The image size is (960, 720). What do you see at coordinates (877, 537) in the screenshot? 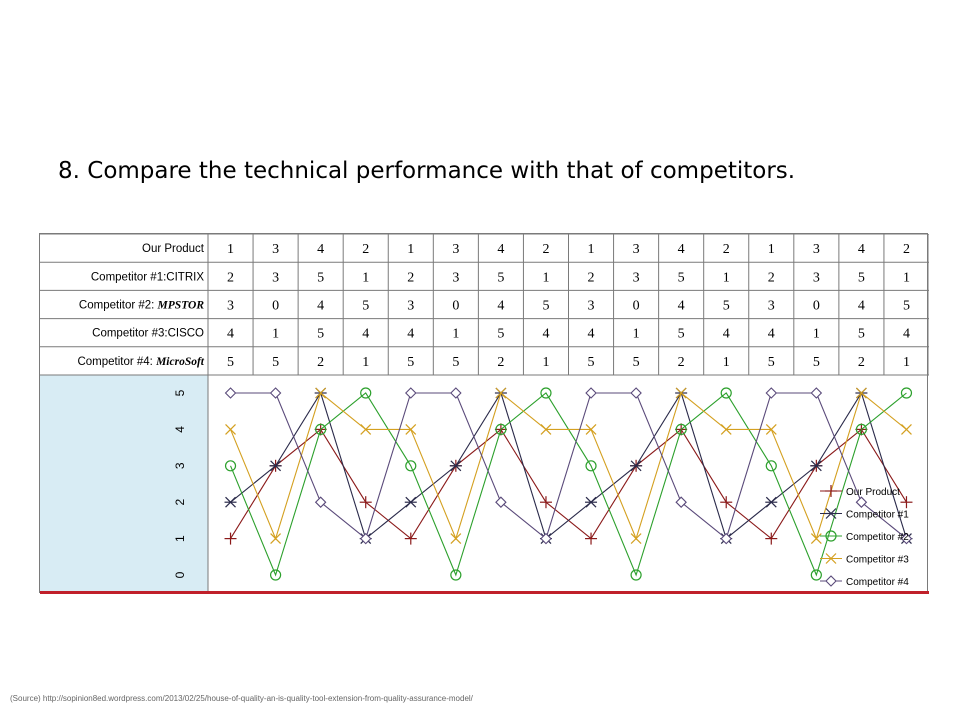
I see `legend-label: Competitor #2` at bounding box center [877, 537].